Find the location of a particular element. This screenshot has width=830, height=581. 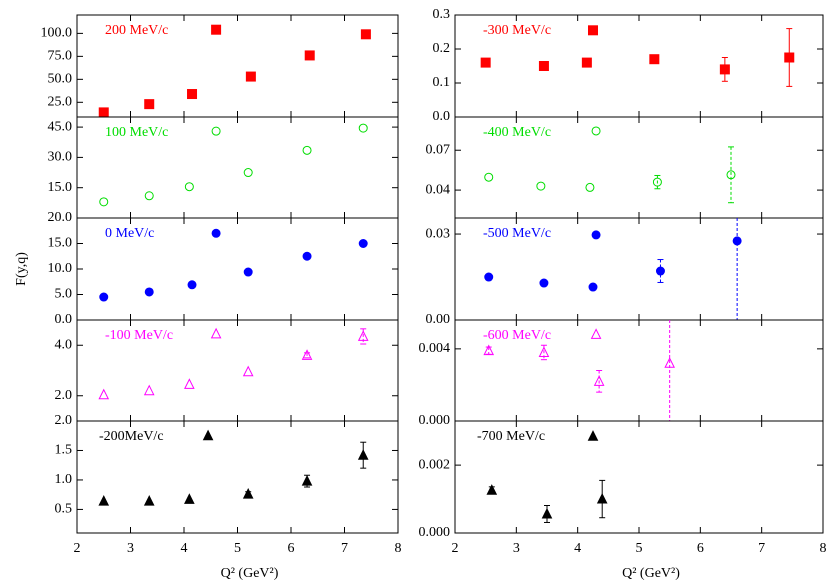

panel-title: -100 MeV/c is located at coordinates (139, 335).